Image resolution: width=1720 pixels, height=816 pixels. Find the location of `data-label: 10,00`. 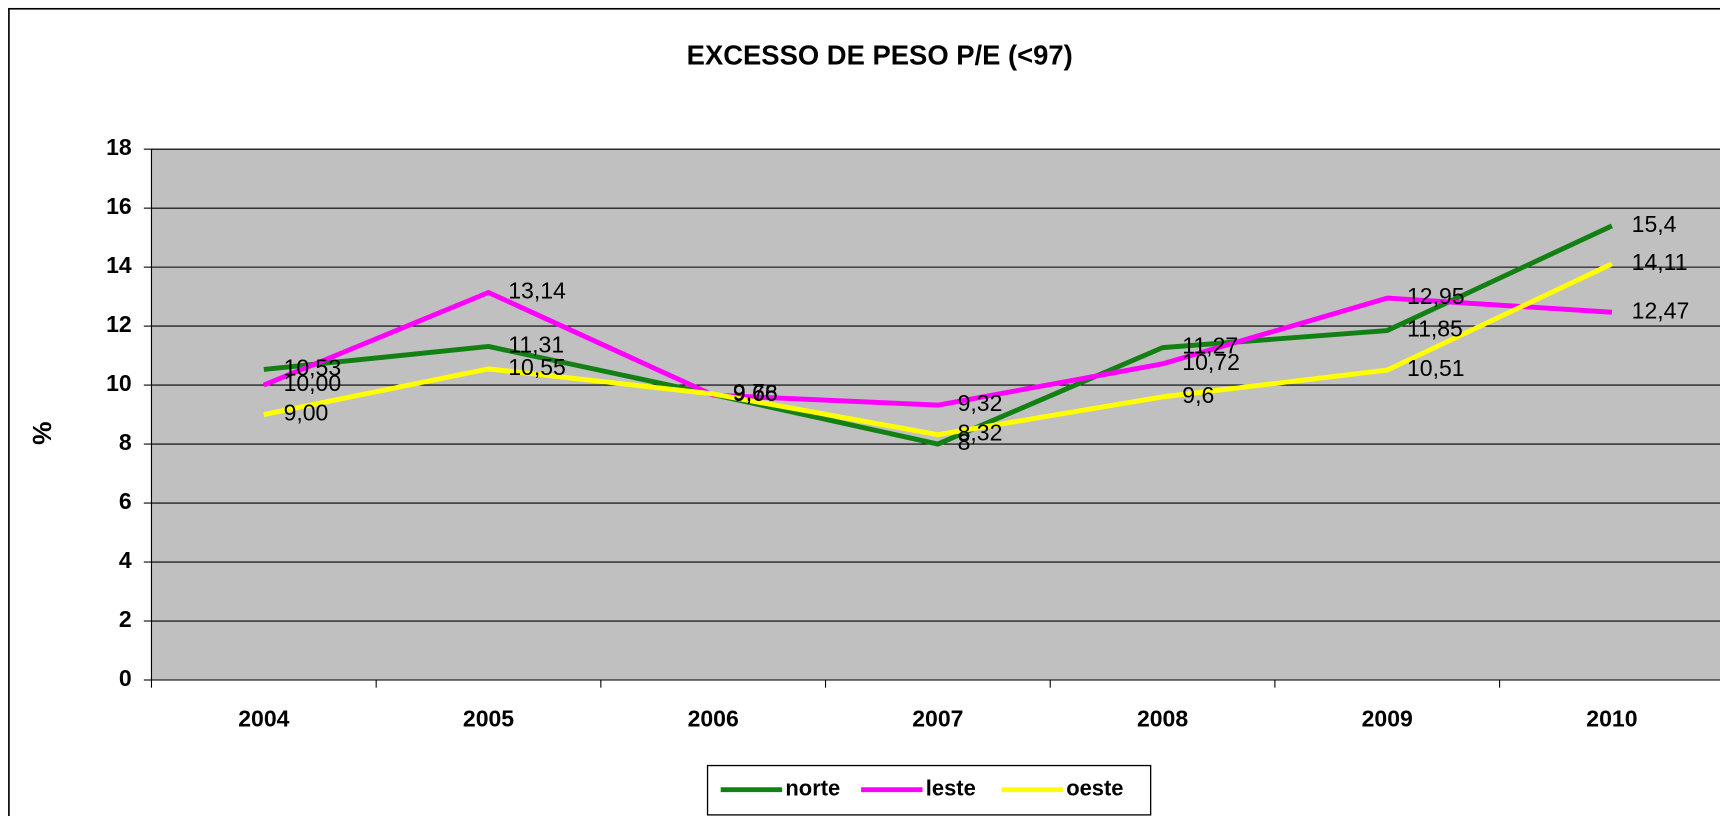

data-label: 10,00 is located at coordinates (313, 383).